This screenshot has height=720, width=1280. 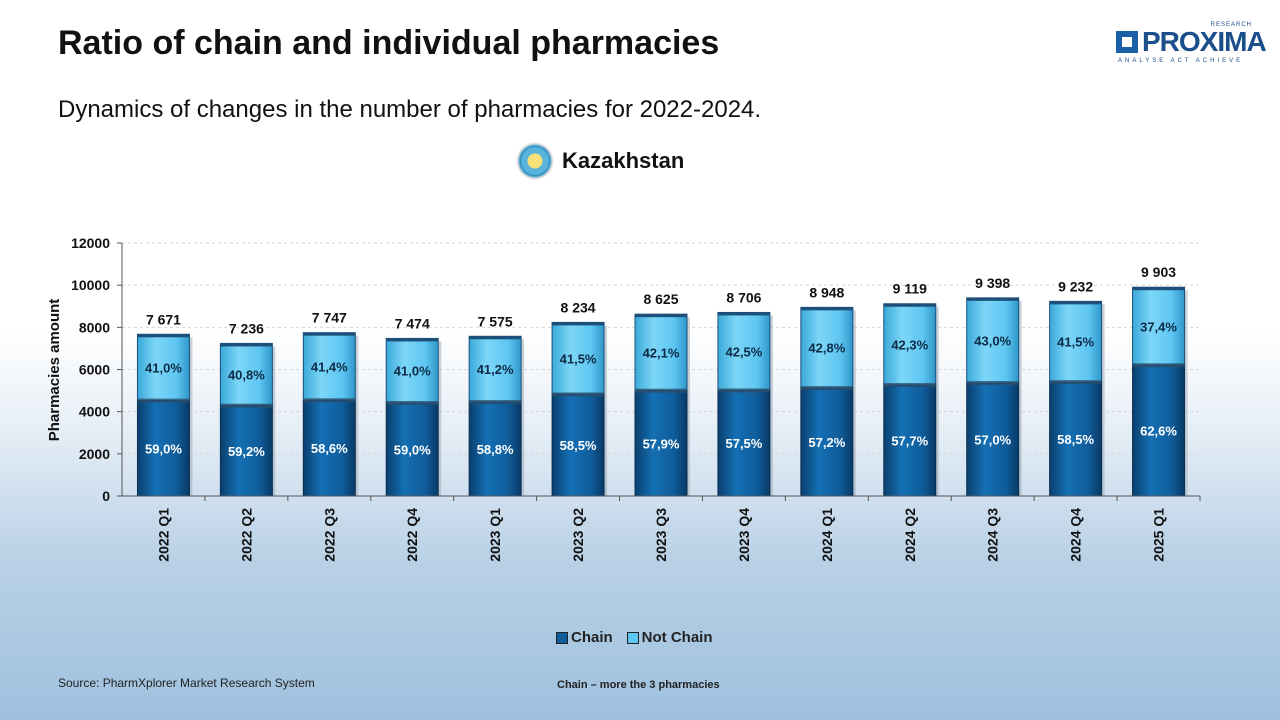 I want to click on country-name: Kazakhstan, so click(x=623, y=160).